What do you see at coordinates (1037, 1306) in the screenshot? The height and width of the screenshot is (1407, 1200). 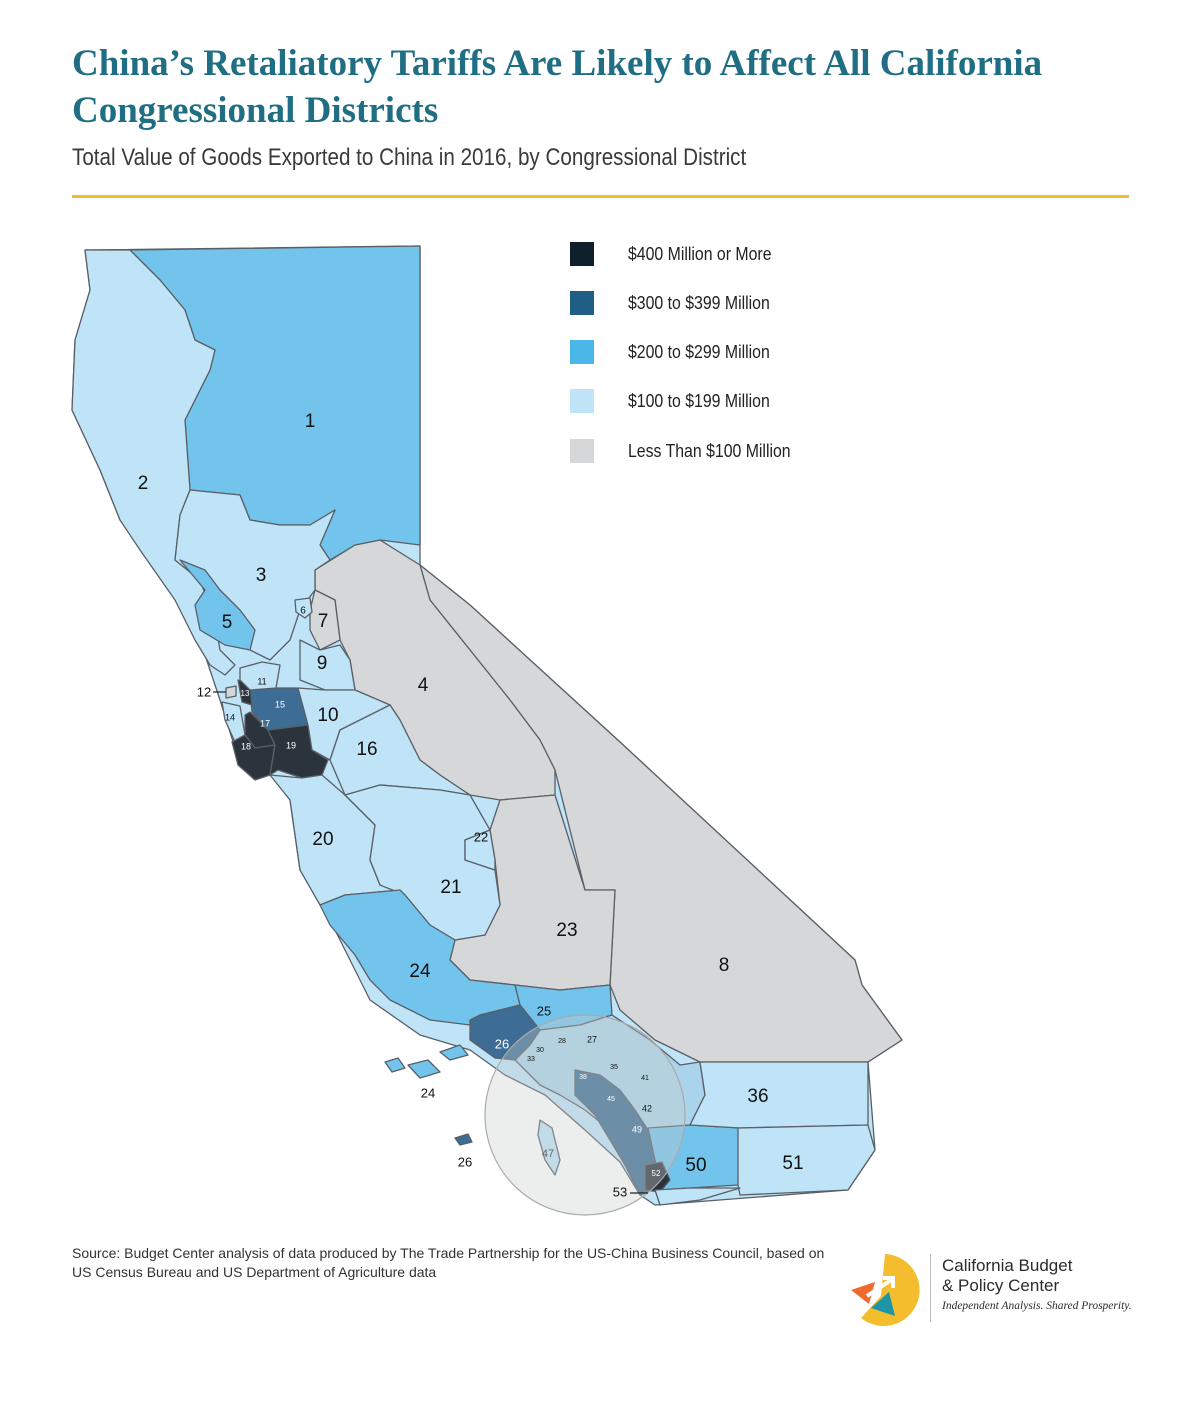 I see `logo-tagline: Independent Analysis. Shared Prosperity.` at bounding box center [1037, 1306].